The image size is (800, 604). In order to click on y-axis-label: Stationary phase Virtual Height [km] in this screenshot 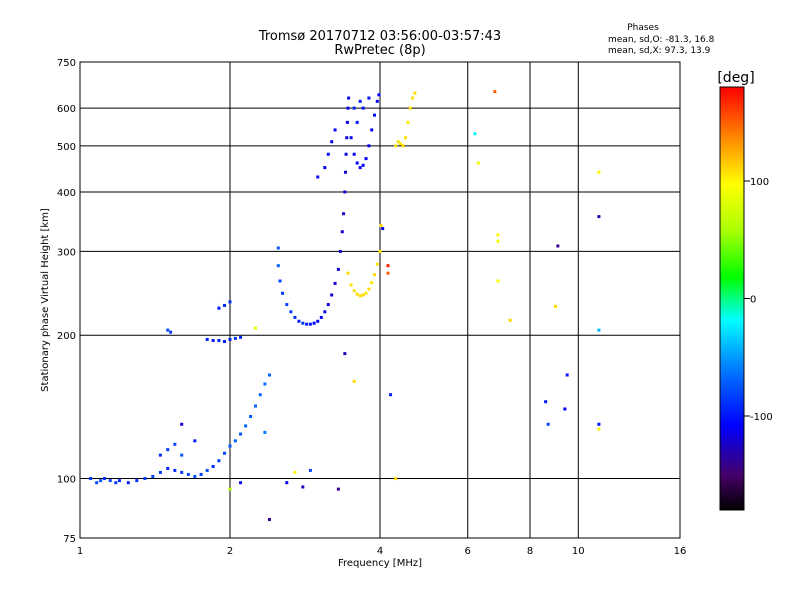, I will do `click(45, 300)`.